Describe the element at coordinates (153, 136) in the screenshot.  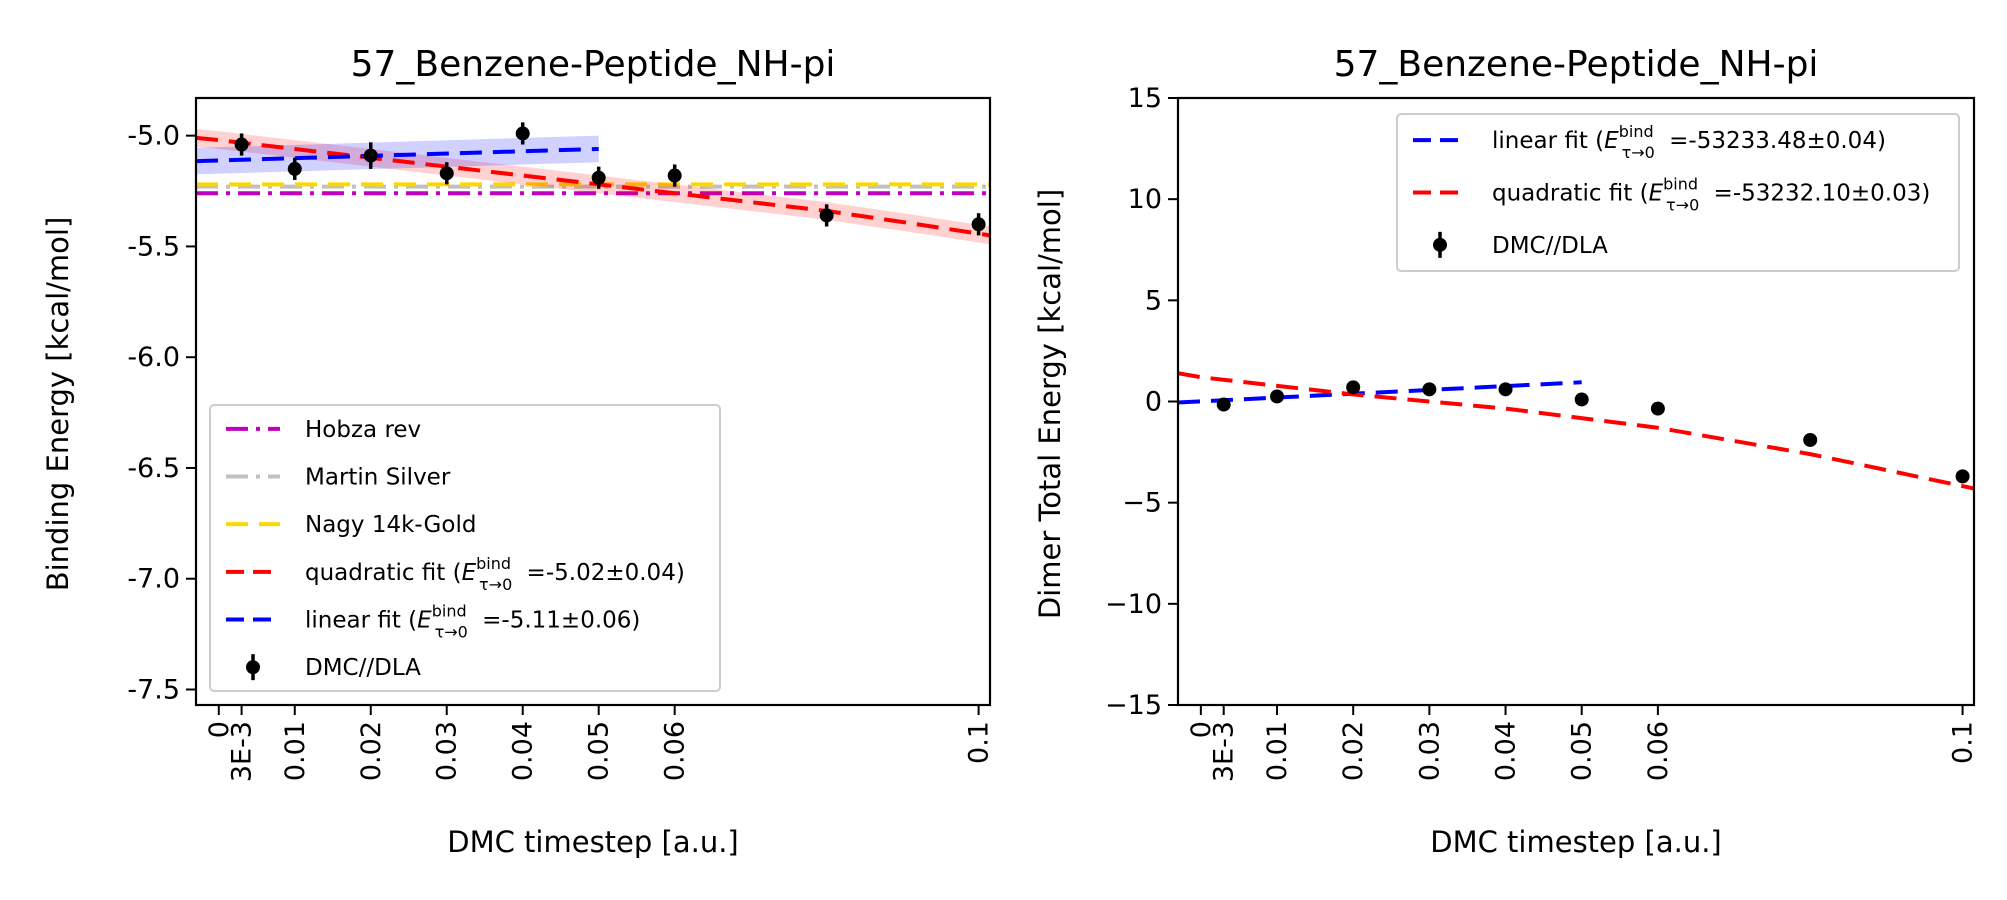
I see `y-tick-label: -5.0` at that location.